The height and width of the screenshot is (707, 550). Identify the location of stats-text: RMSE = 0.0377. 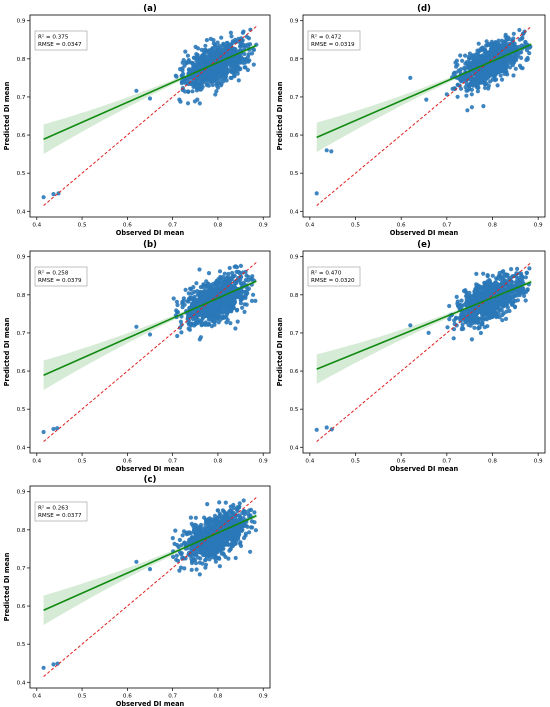
(60, 516).